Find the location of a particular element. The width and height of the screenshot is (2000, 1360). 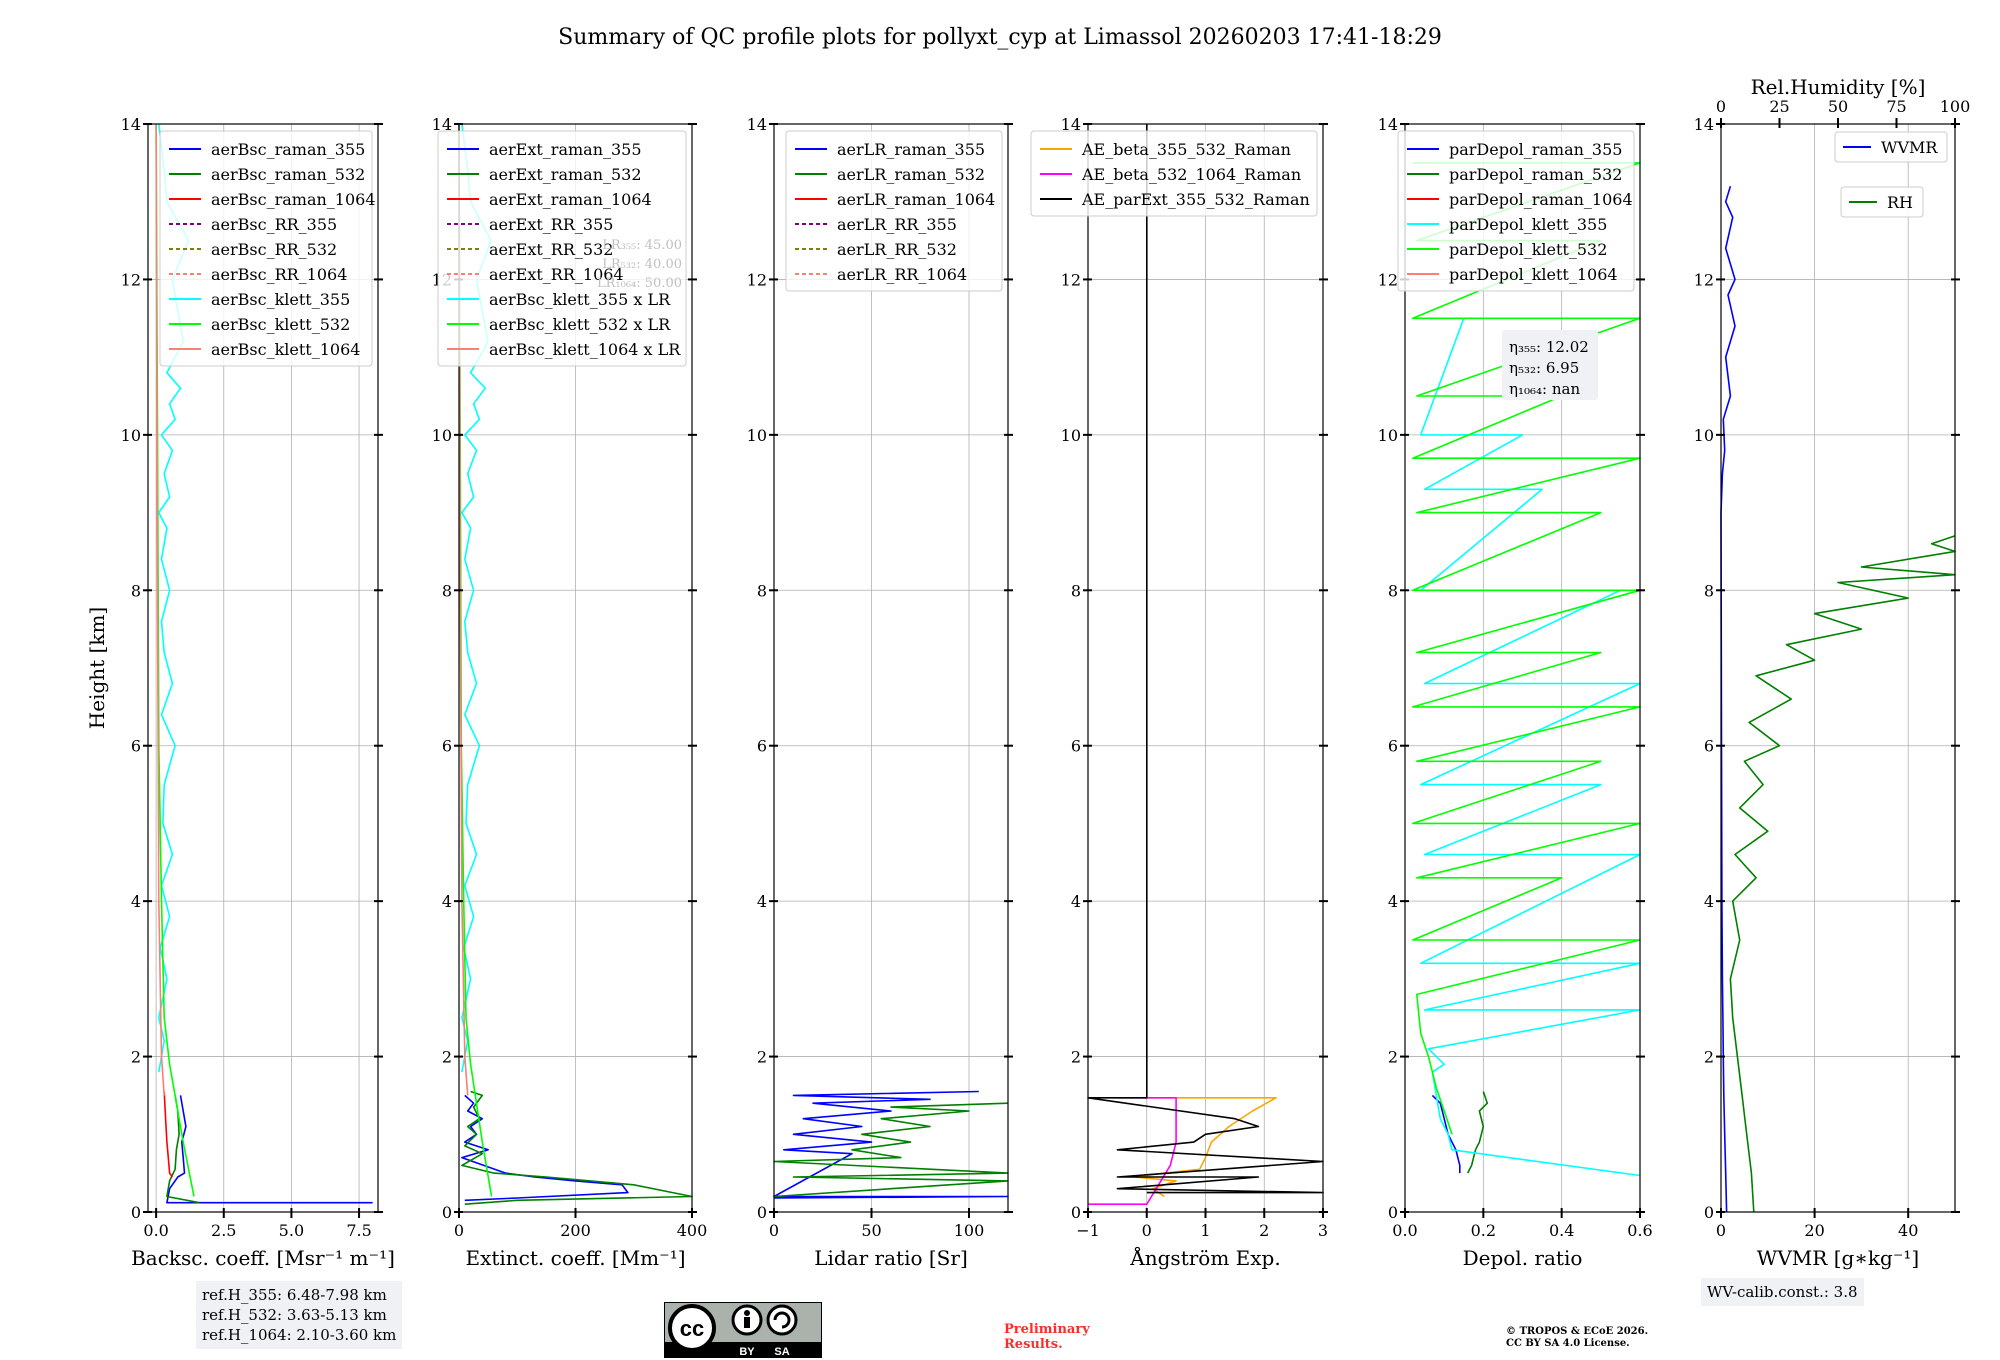

series-line-AE_beta_532_1064_Raman is located at coordinates (1132, 1151).